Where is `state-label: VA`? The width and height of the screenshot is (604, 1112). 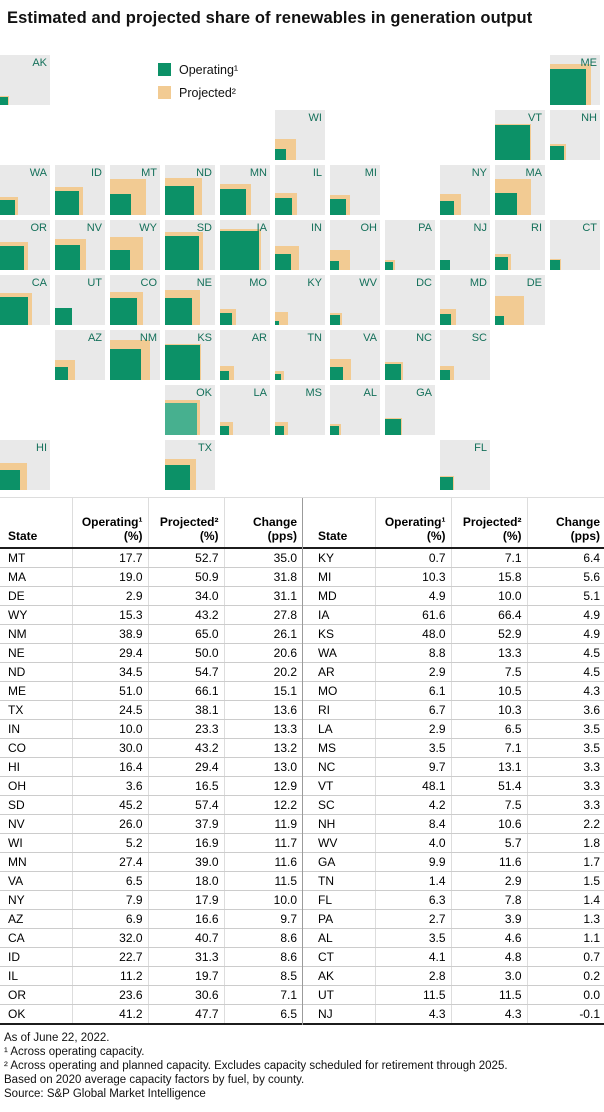
state-label: VA is located at coordinates (370, 338).